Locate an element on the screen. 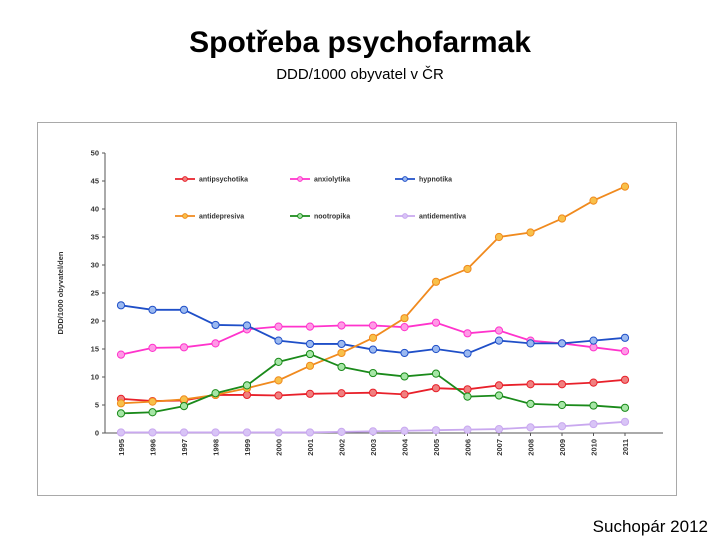  x-tick-label: 2005 is located at coordinates (436, 447).